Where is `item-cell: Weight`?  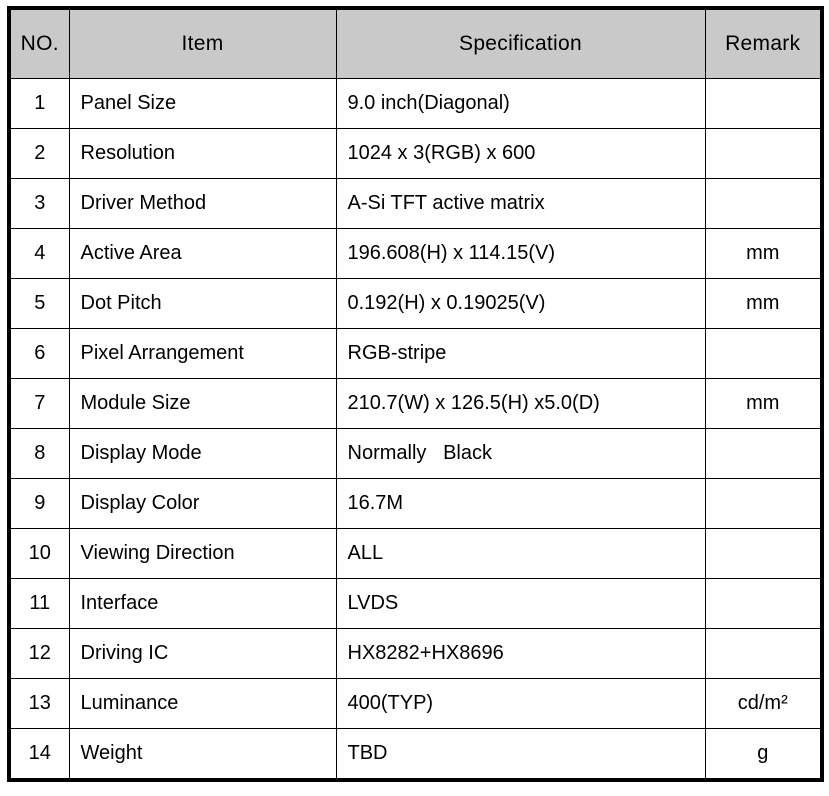
item-cell: Weight is located at coordinates (202, 754).